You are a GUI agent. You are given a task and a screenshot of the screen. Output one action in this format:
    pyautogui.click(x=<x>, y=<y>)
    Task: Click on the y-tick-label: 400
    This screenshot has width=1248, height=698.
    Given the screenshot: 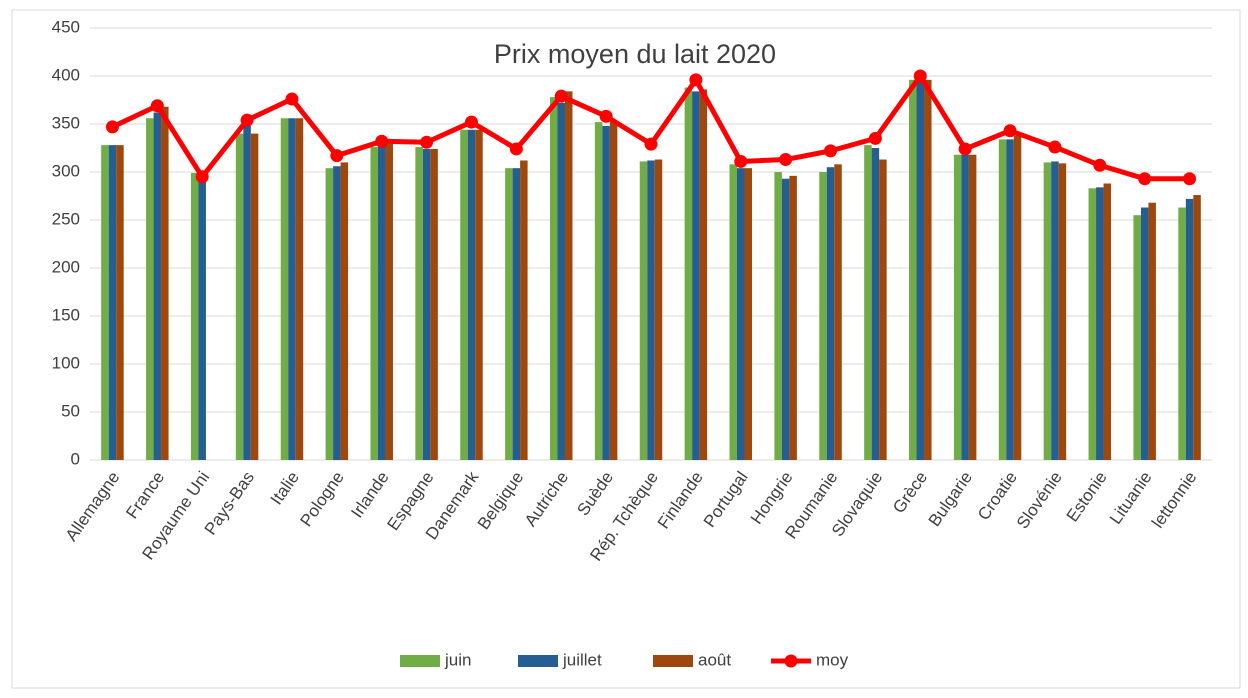 What is the action you would take?
    pyautogui.click(x=66, y=74)
    